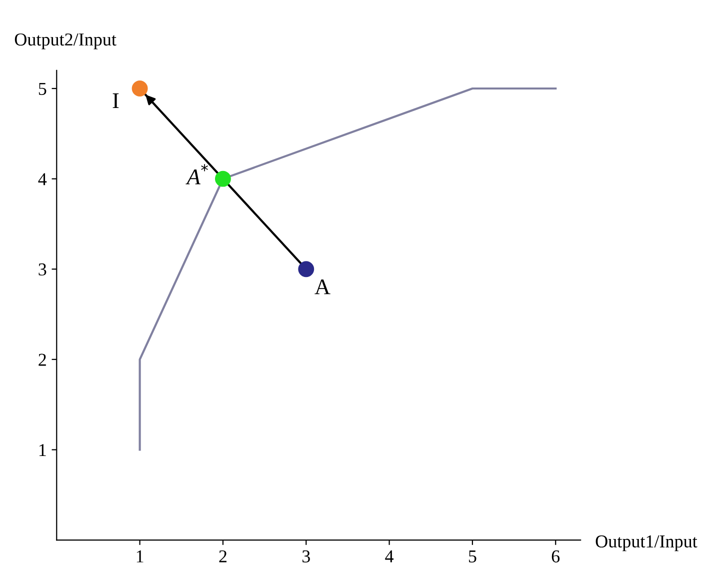 Image resolution: width=708 pixels, height=587 pixels. What do you see at coordinates (647, 543) in the screenshot?
I see `x-axis-title: Output1/Input` at bounding box center [647, 543].